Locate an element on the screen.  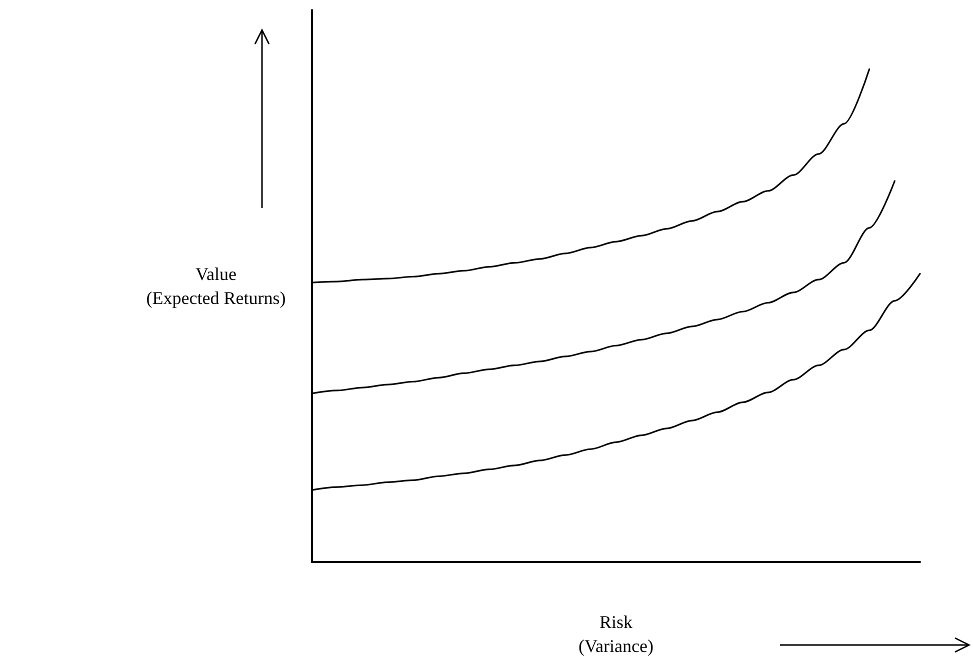
y-axis-title: Value (Expected Returns) is located at coordinates (216, 286).